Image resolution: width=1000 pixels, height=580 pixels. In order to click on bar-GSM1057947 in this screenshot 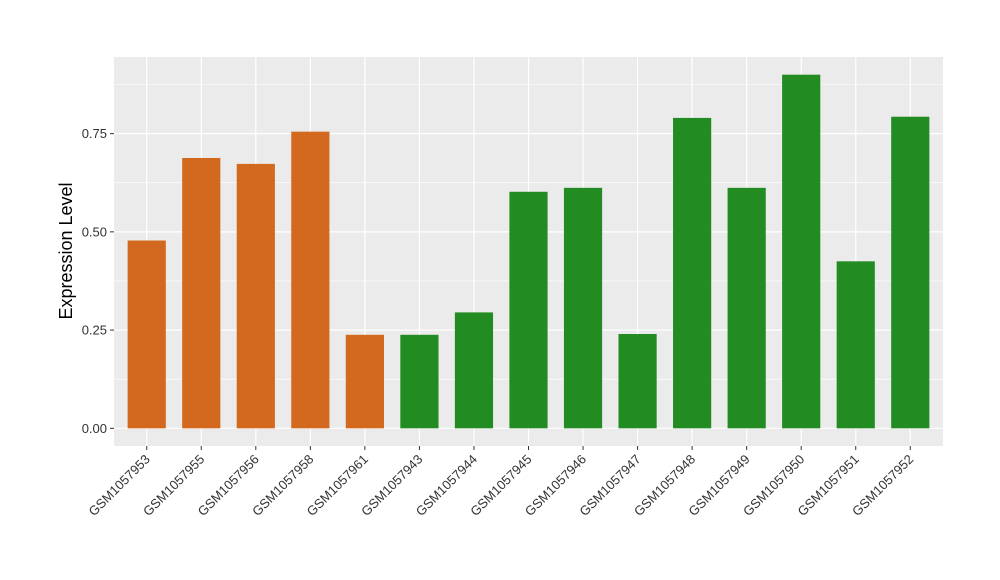, I will do `click(637, 381)`.